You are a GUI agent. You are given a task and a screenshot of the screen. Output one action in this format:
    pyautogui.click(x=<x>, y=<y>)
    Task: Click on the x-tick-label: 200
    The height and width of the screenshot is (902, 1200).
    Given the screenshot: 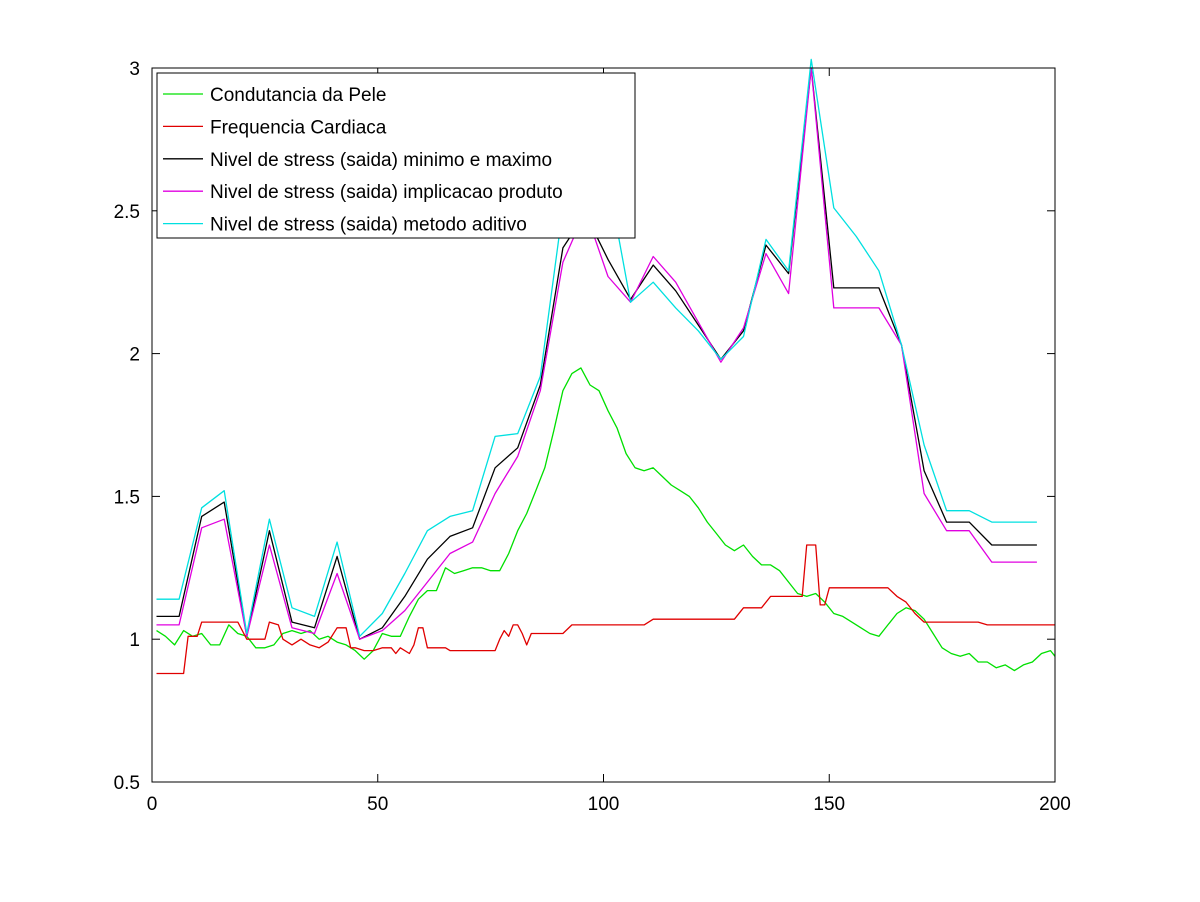 What is the action you would take?
    pyautogui.click(x=1055, y=804)
    